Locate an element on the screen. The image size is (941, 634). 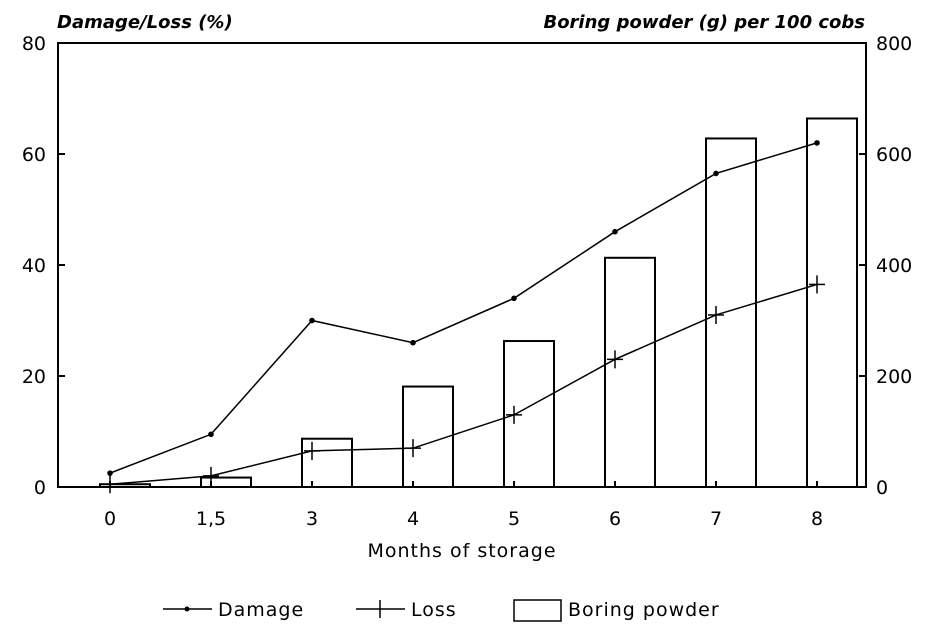
legend-boring-swatch is located at coordinates (537, 610).